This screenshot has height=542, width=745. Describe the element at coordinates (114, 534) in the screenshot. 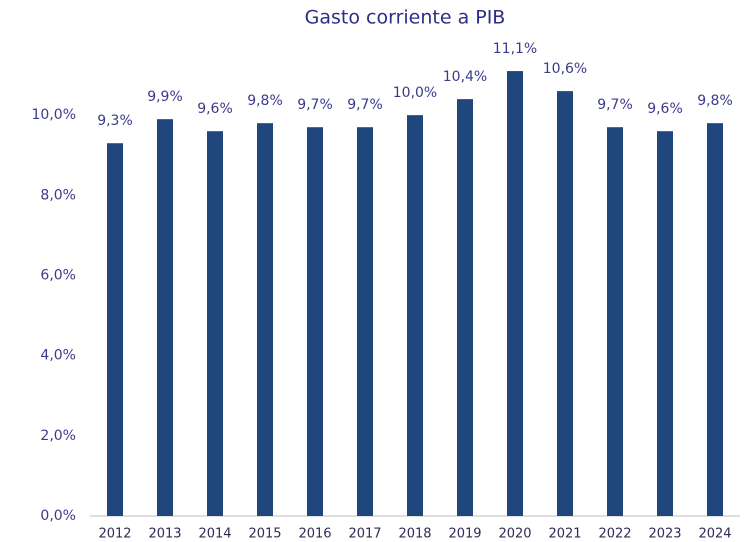

I see `x-tick-label: 2012` at that location.